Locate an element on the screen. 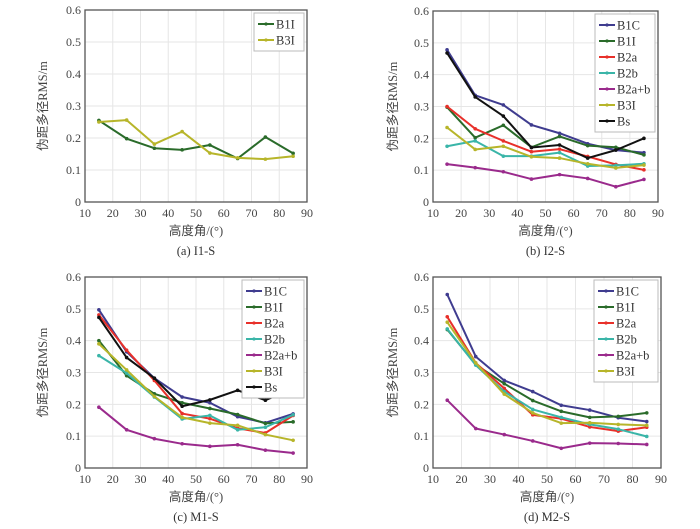 Image resolution: width=700 pixels, height=529 pixels. x-tick-label: 80 is located at coordinates (279, 479).